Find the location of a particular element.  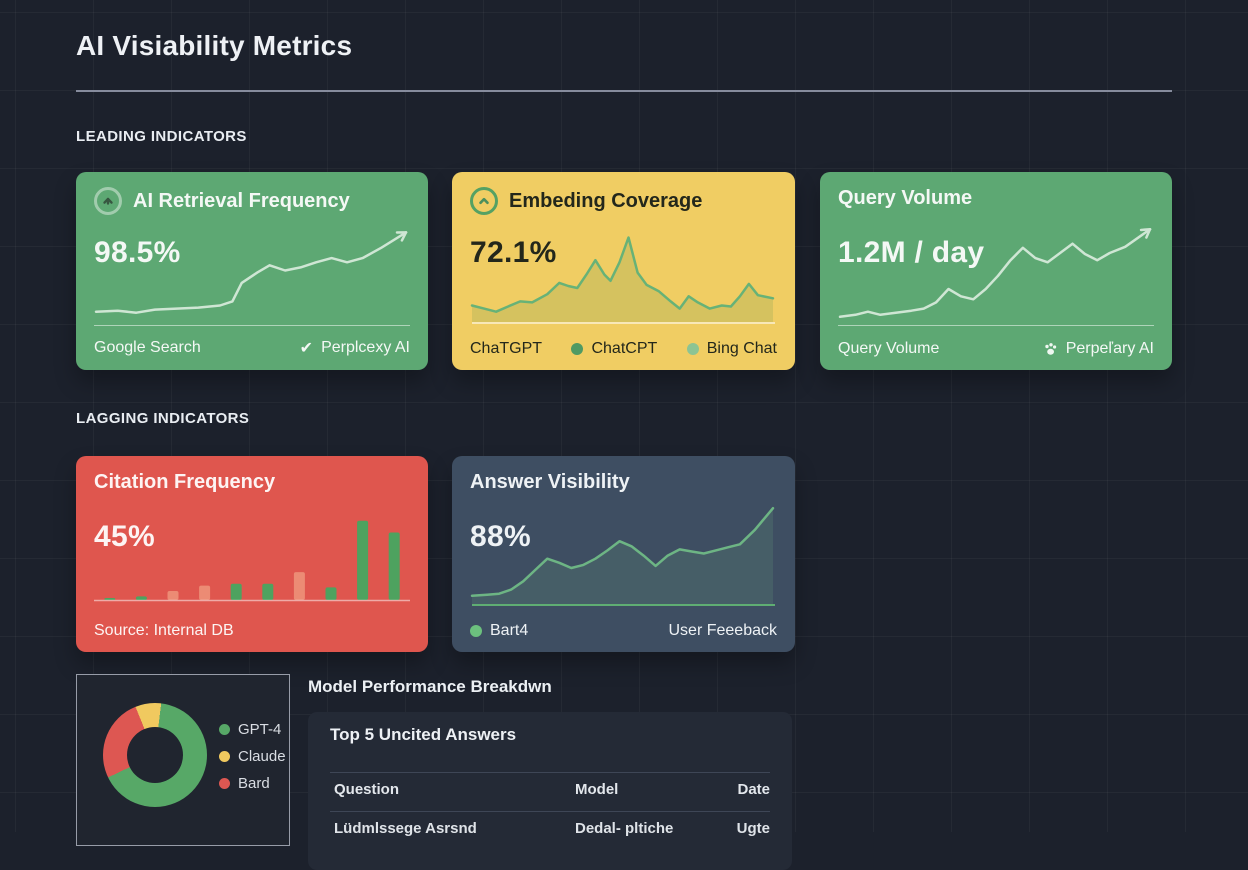

legend-item-bing-chat: Bing Chat is located at coordinates (732, 349).